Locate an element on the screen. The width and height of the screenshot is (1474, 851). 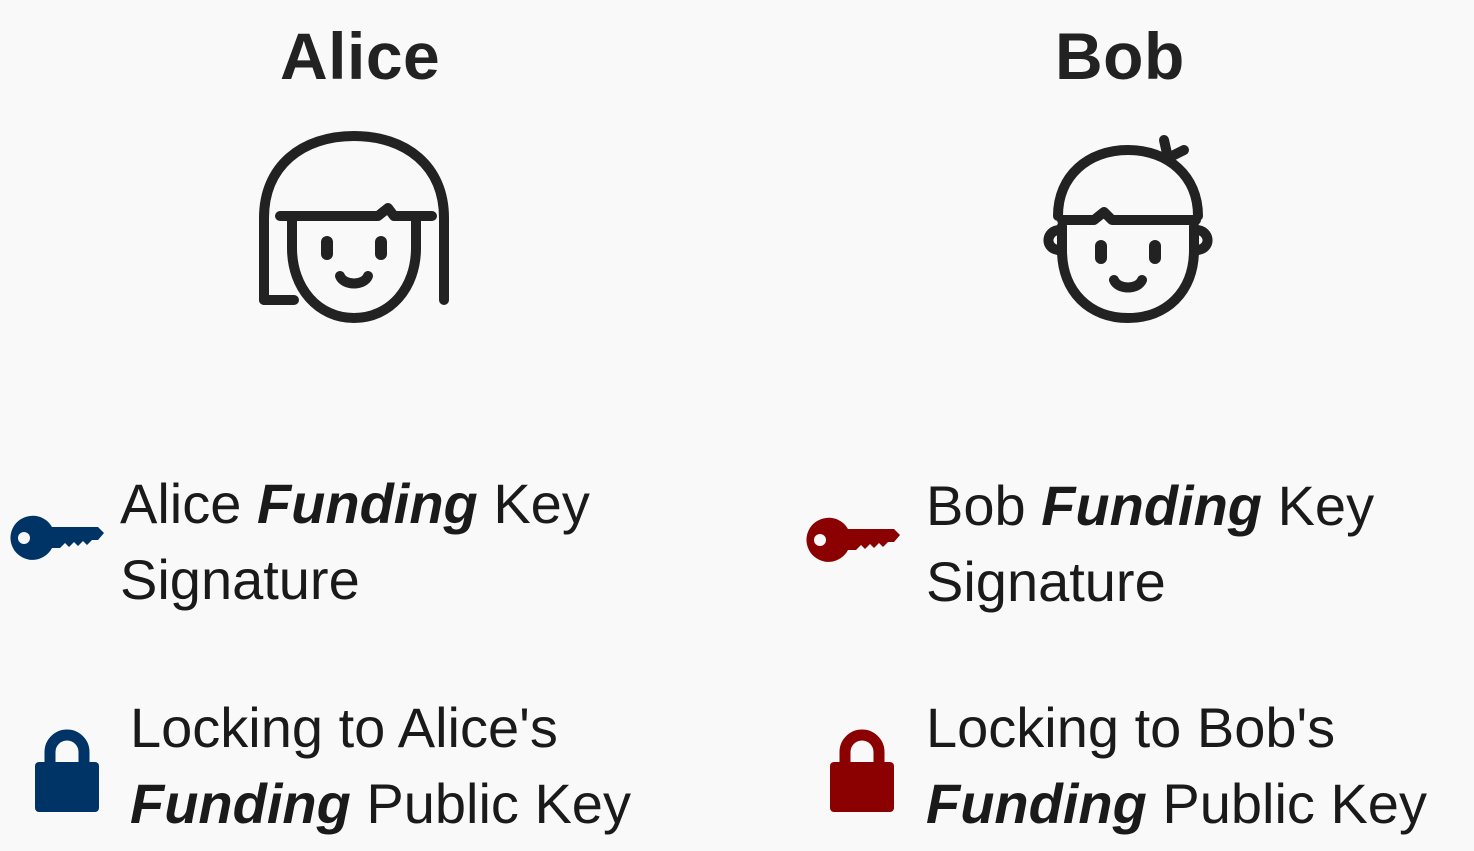
bob-signature-label: Bob Funding Key Signature is located at coordinates (1150, 544).